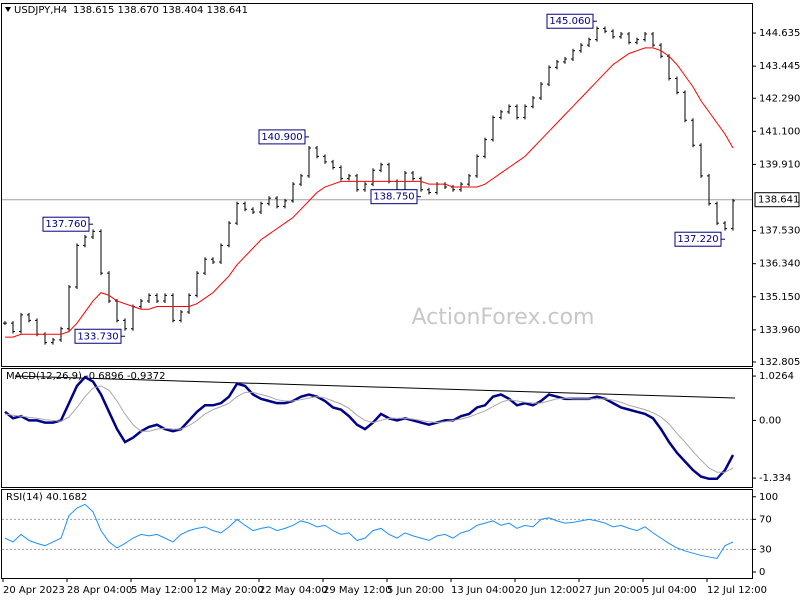 The width and height of the screenshot is (800, 604). Describe the element at coordinates (779, 98) in the screenshot. I see `y-tick-label: 142.290` at that location.